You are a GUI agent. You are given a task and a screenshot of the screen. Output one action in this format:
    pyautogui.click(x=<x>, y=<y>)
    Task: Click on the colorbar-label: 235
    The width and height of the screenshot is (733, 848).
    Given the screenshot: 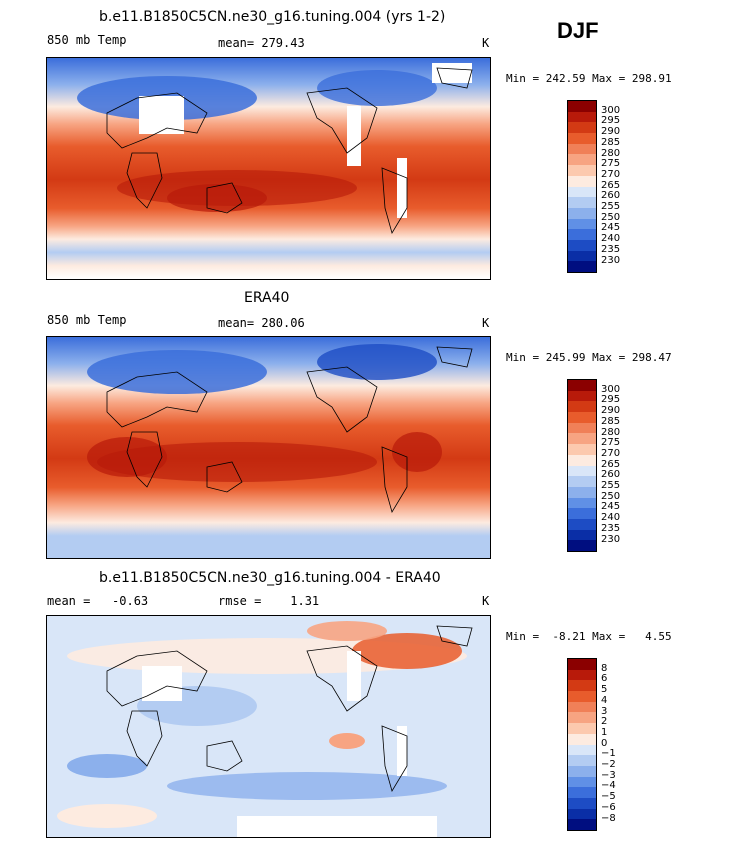 What is the action you would take?
    pyautogui.click(x=611, y=528)
    